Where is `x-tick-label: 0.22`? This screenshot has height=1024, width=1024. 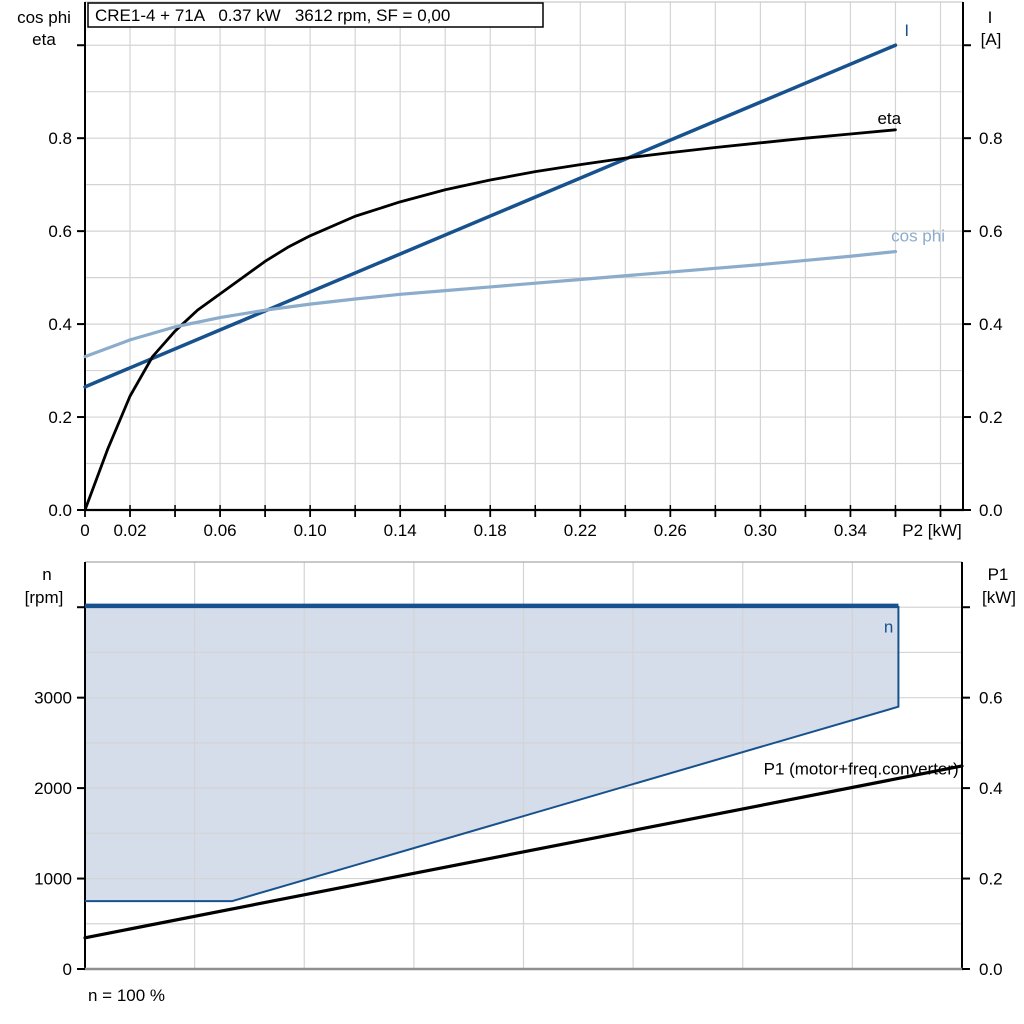
x-tick-label: 0.22 is located at coordinates (580, 530).